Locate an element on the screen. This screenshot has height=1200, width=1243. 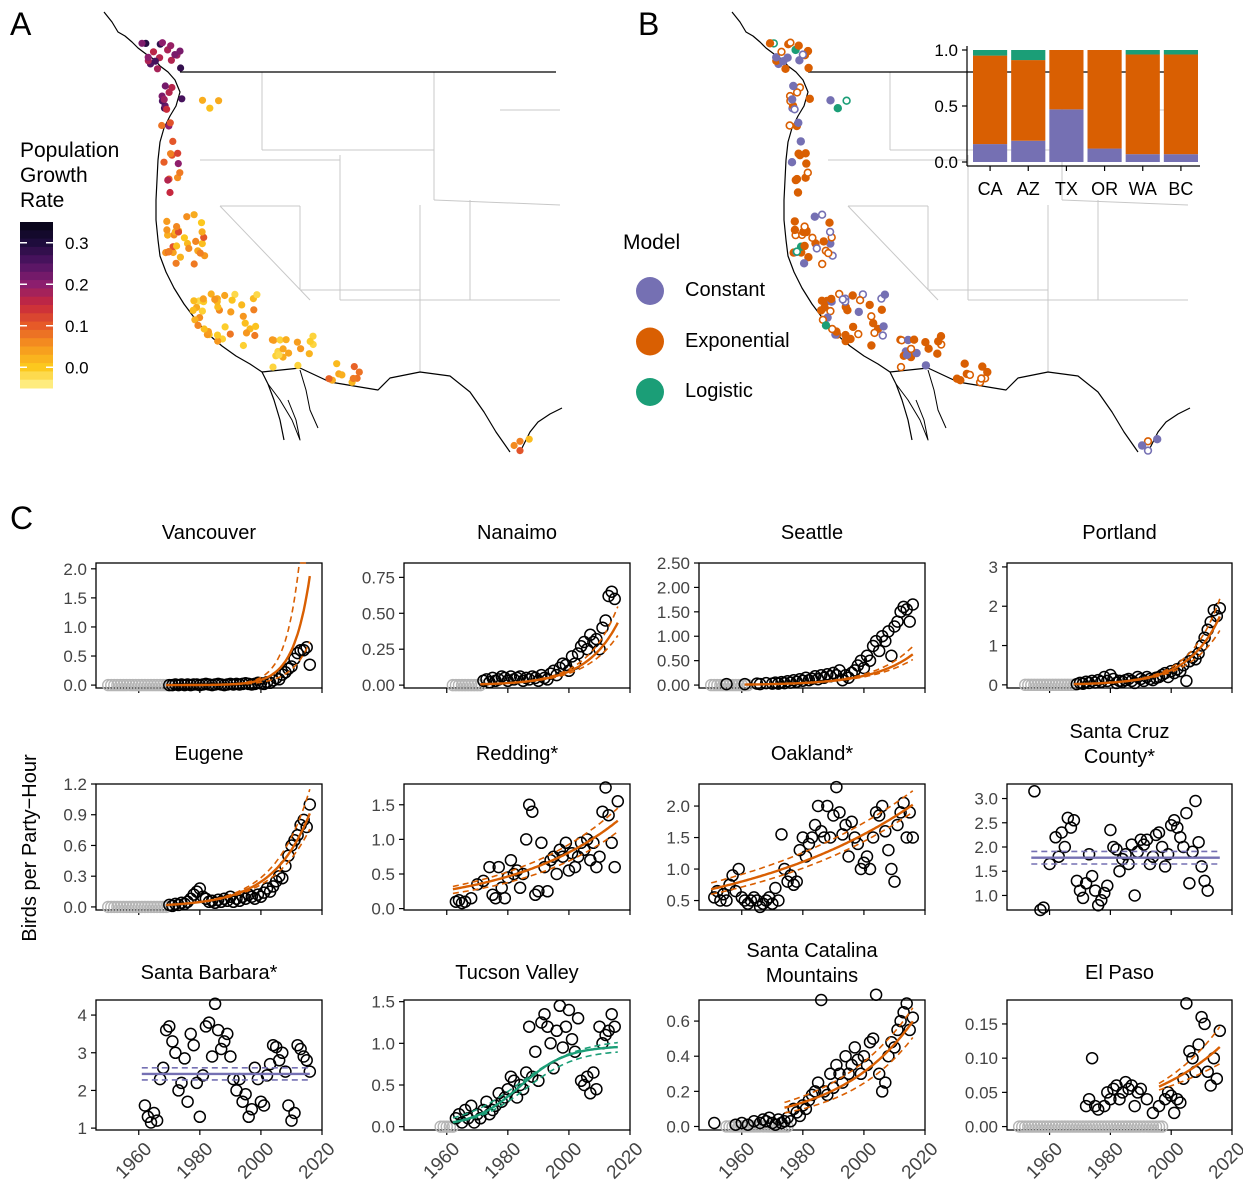
gulf-coast is located at coordinates (1169, 430).